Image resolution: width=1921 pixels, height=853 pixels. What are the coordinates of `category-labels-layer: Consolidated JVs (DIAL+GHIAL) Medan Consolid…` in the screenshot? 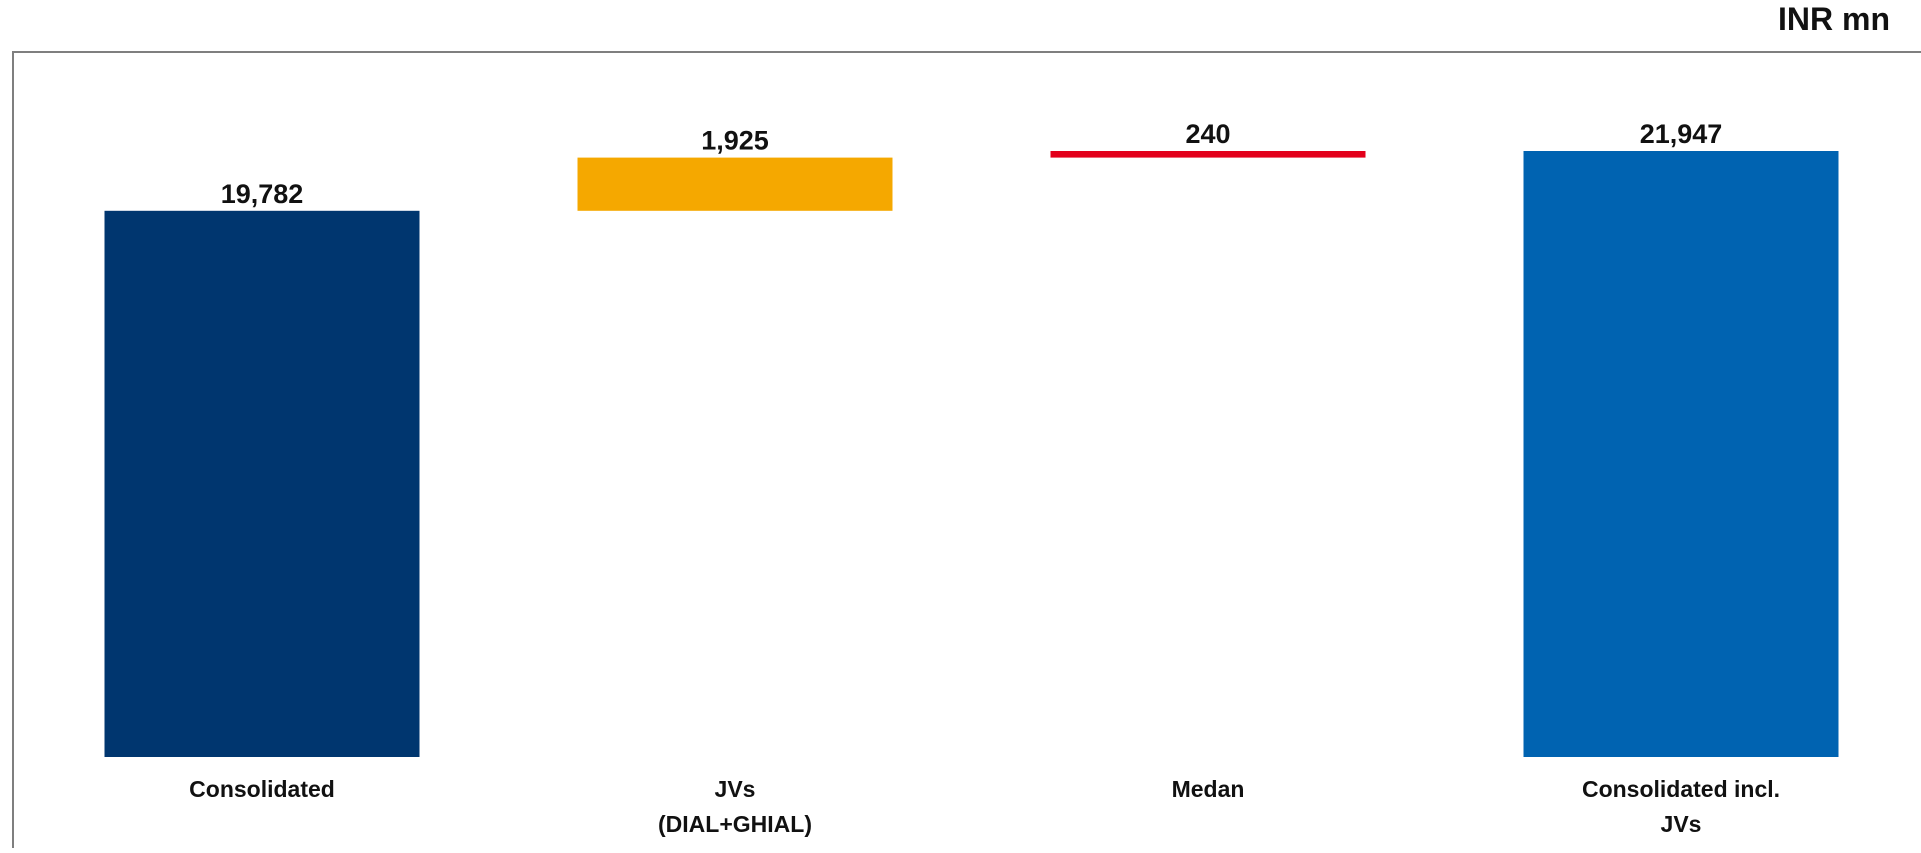 It's located at (984, 806).